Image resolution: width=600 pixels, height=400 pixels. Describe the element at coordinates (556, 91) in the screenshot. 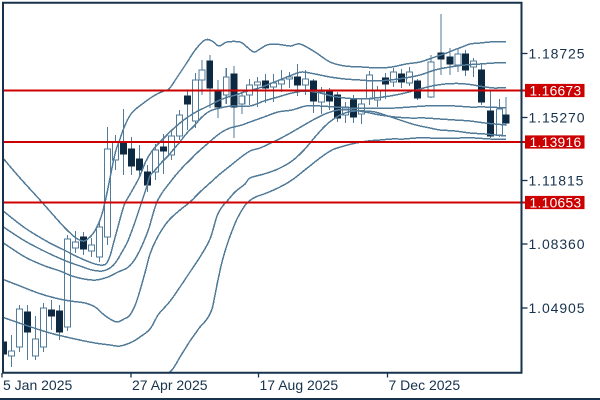

I see `svg-text: 1.16673` at that location.